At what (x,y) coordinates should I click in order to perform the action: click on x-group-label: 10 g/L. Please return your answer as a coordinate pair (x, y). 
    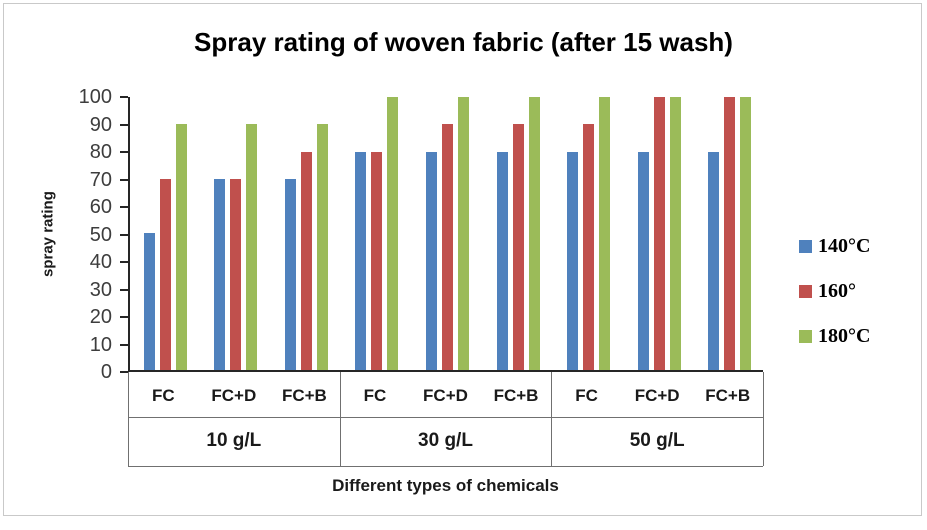
    Looking at the image, I should click on (234, 440).